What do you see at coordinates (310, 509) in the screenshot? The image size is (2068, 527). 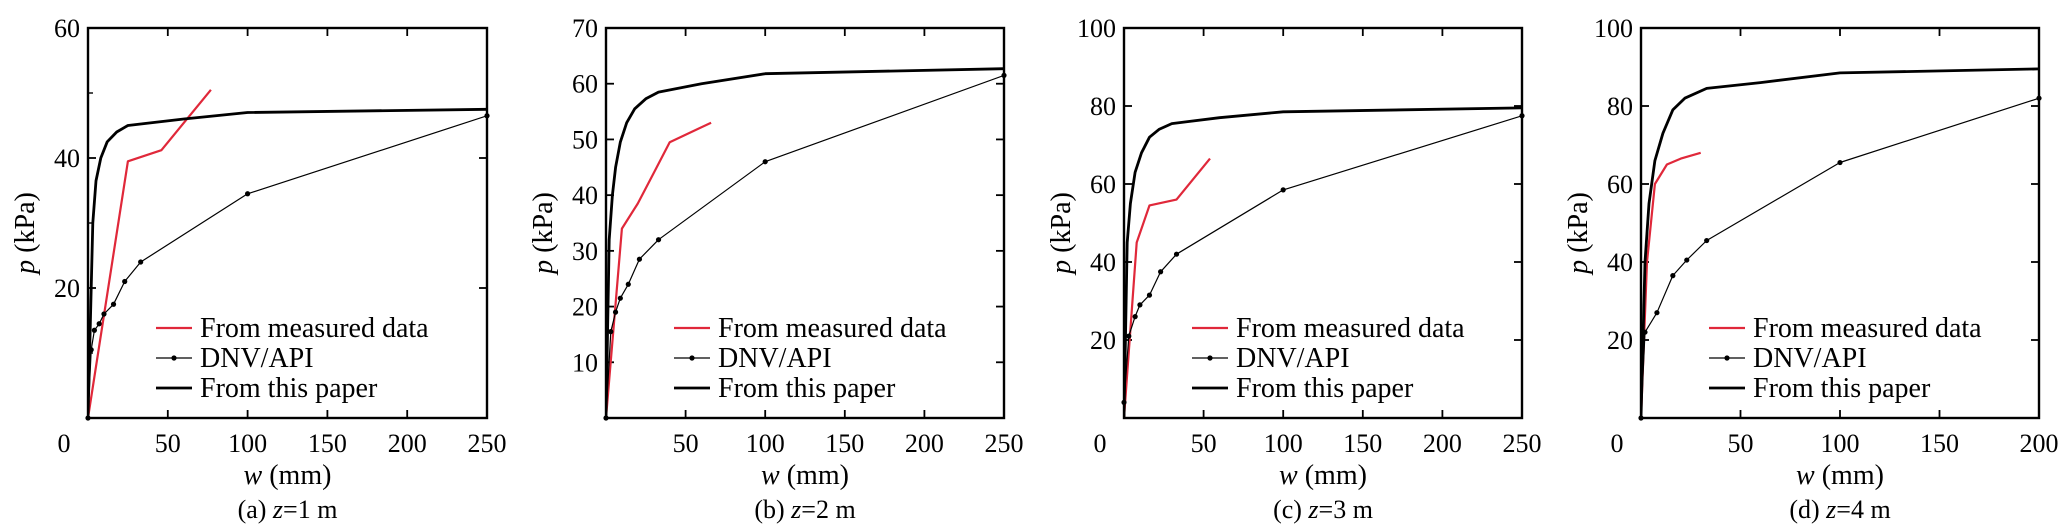 I see `caption-suffix: =1 m` at bounding box center [310, 509].